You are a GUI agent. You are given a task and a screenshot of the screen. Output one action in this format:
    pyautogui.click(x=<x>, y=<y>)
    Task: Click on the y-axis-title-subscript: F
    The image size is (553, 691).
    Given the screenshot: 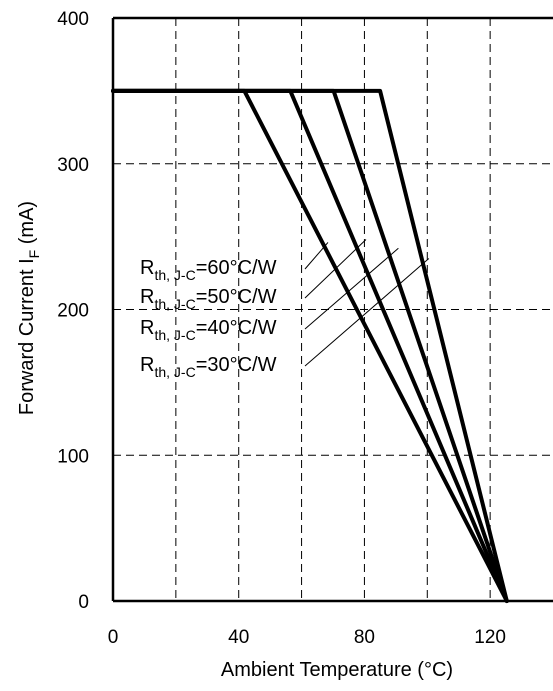 What is the action you would take?
    pyautogui.click(x=34, y=254)
    